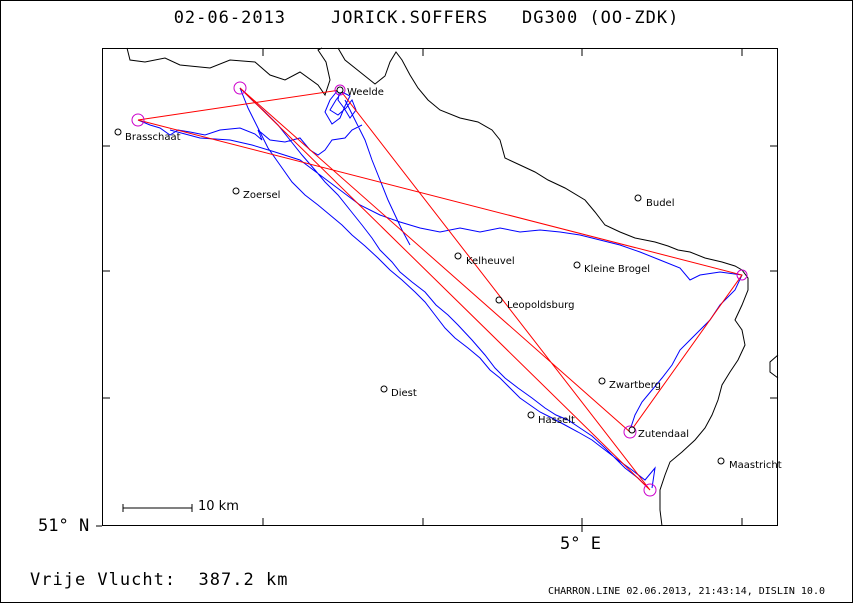  What do you see at coordinates (458, 256) in the screenshot?
I see `place-marker-kelheuvel` at bounding box center [458, 256].